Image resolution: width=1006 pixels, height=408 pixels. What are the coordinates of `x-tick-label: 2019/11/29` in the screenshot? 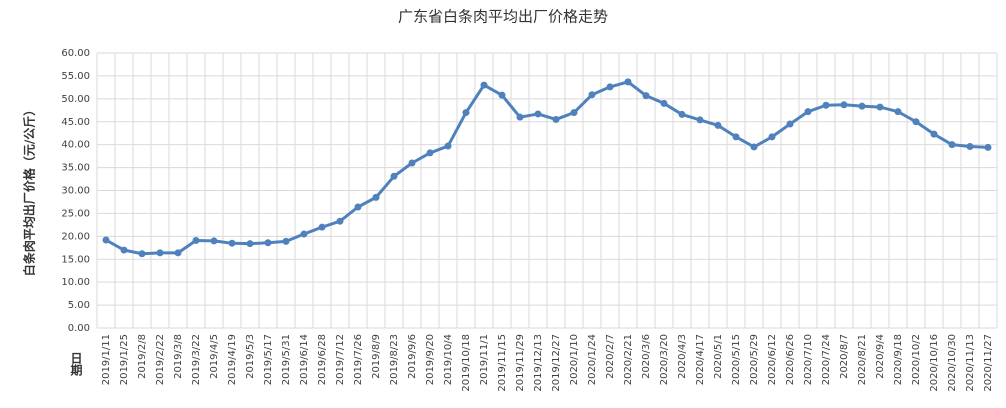 It's located at (520, 363).